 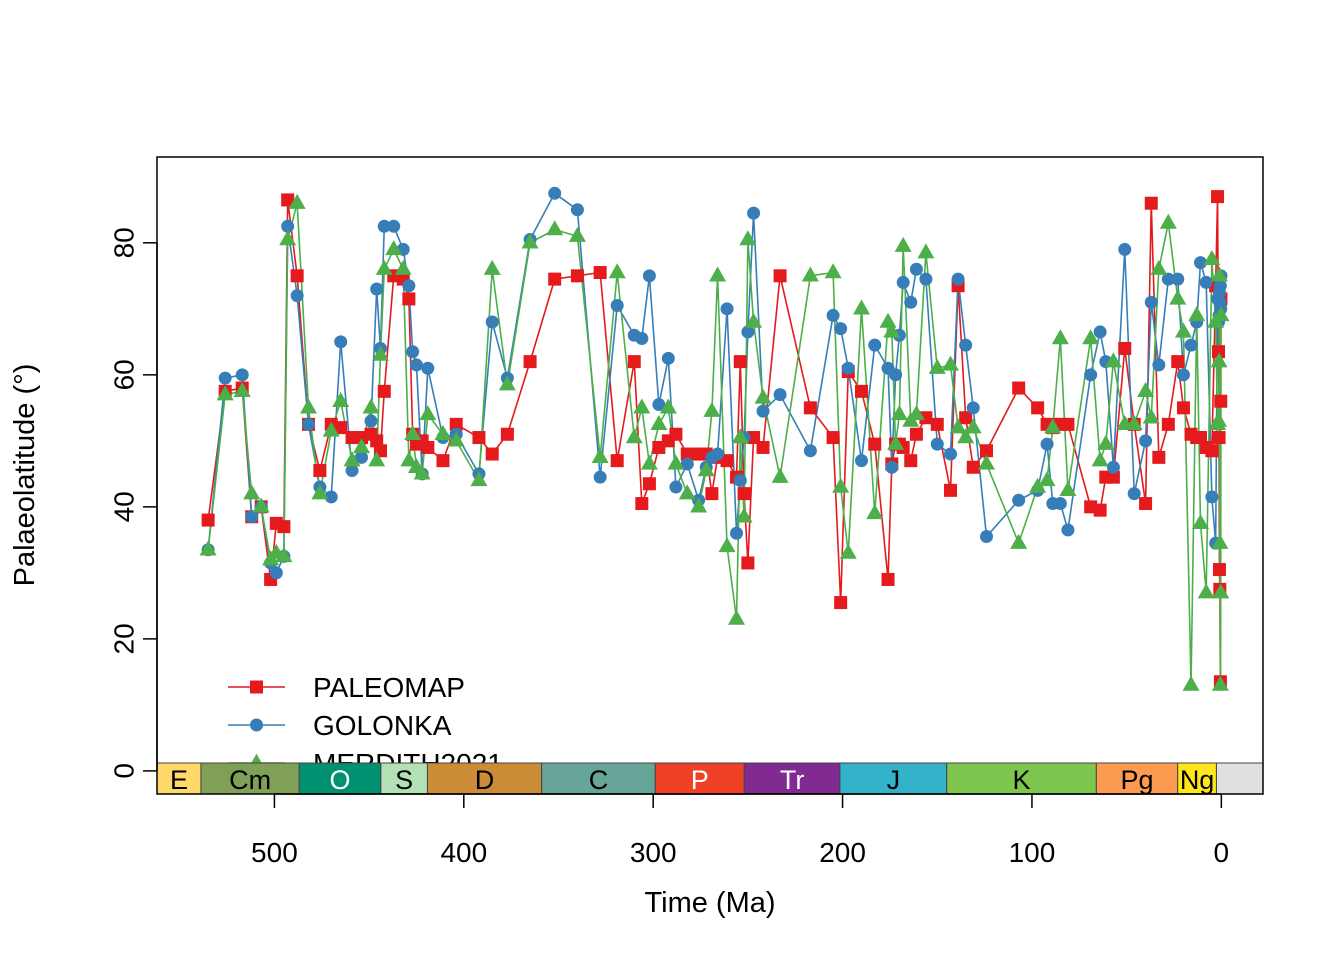 What do you see at coordinates (842, 852) in the screenshot?
I see `x-tick-label: 200` at bounding box center [842, 852].